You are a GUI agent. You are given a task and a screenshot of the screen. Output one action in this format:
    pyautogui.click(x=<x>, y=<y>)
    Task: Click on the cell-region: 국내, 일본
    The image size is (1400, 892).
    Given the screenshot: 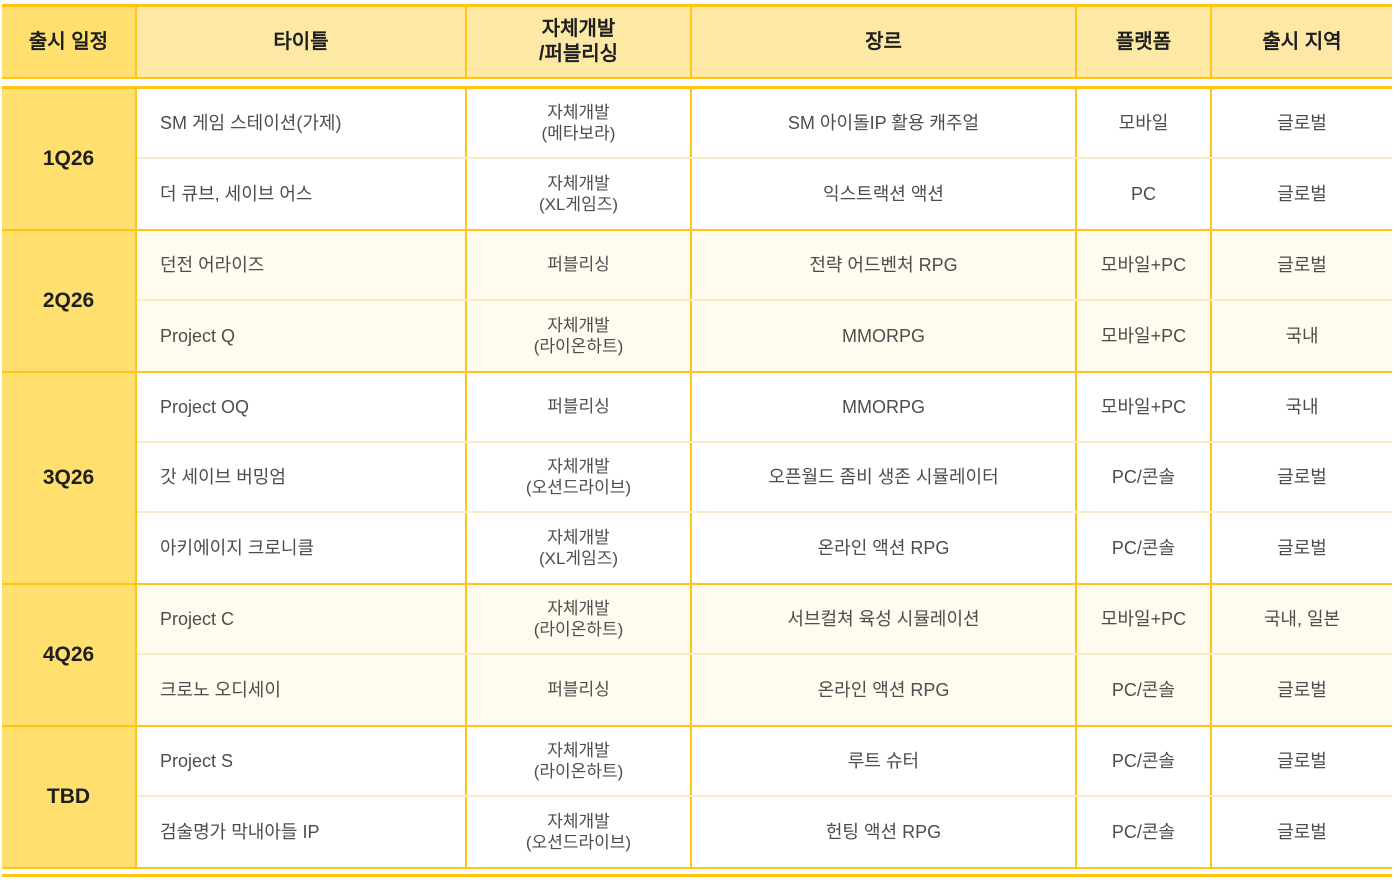 What is the action you would take?
    pyautogui.click(x=1302, y=618)
    